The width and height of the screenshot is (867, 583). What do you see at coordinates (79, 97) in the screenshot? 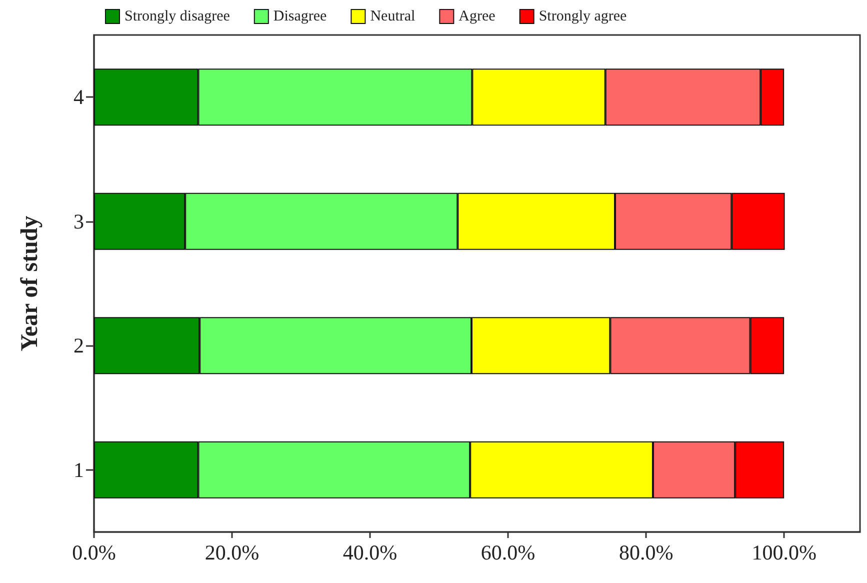
I see `y-tick-label: 4` at bounding box center [79, 97].